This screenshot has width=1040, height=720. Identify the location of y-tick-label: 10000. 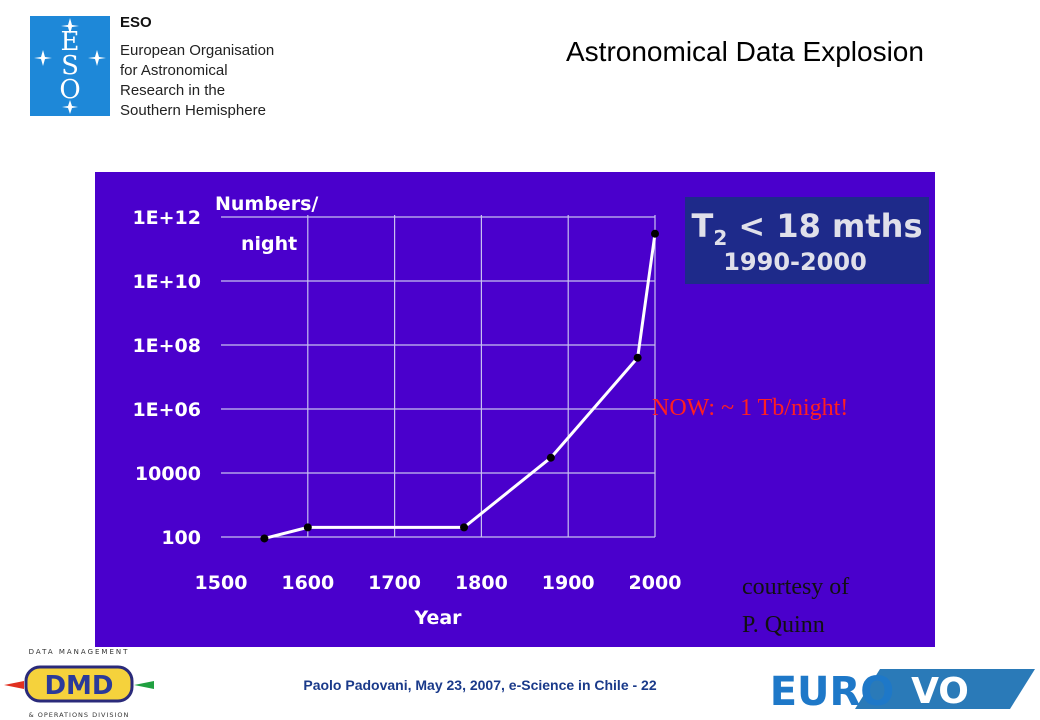
(168, 474).